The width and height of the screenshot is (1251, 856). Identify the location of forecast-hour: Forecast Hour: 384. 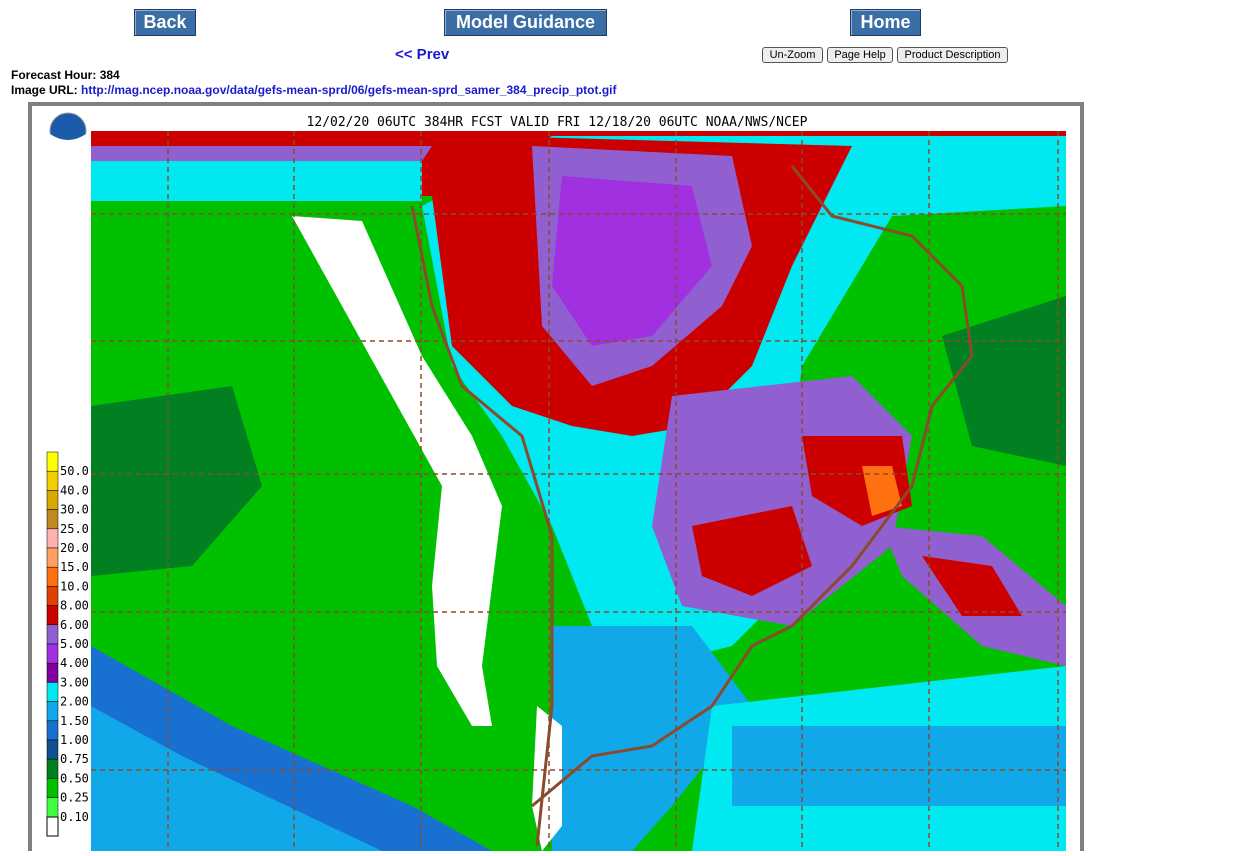
(65, 75).